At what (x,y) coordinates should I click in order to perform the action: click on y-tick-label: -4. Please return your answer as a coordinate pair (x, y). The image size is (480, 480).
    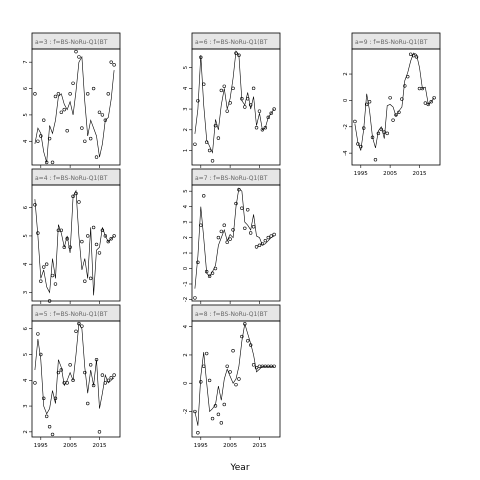
    Looking at the image, I should click on (346, 153).